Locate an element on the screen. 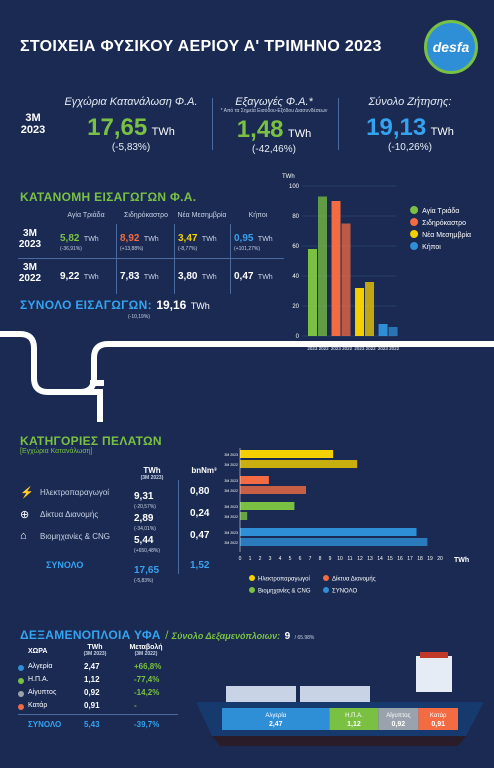 This screenshot has width=494, height=768. bar-1-2023 is located at coordinates (312, 292).